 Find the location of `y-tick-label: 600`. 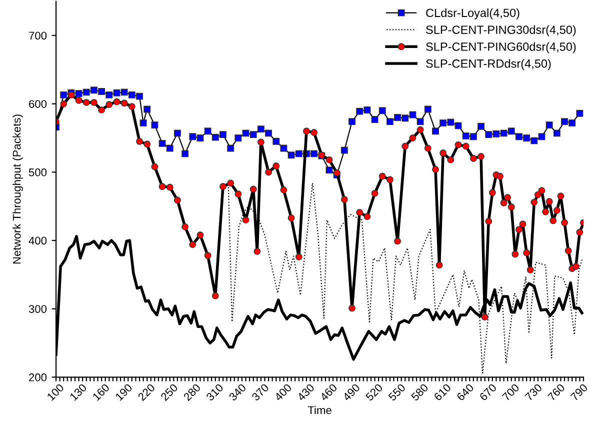

y-tick-label: 600 is located at coordinates (38, 104).